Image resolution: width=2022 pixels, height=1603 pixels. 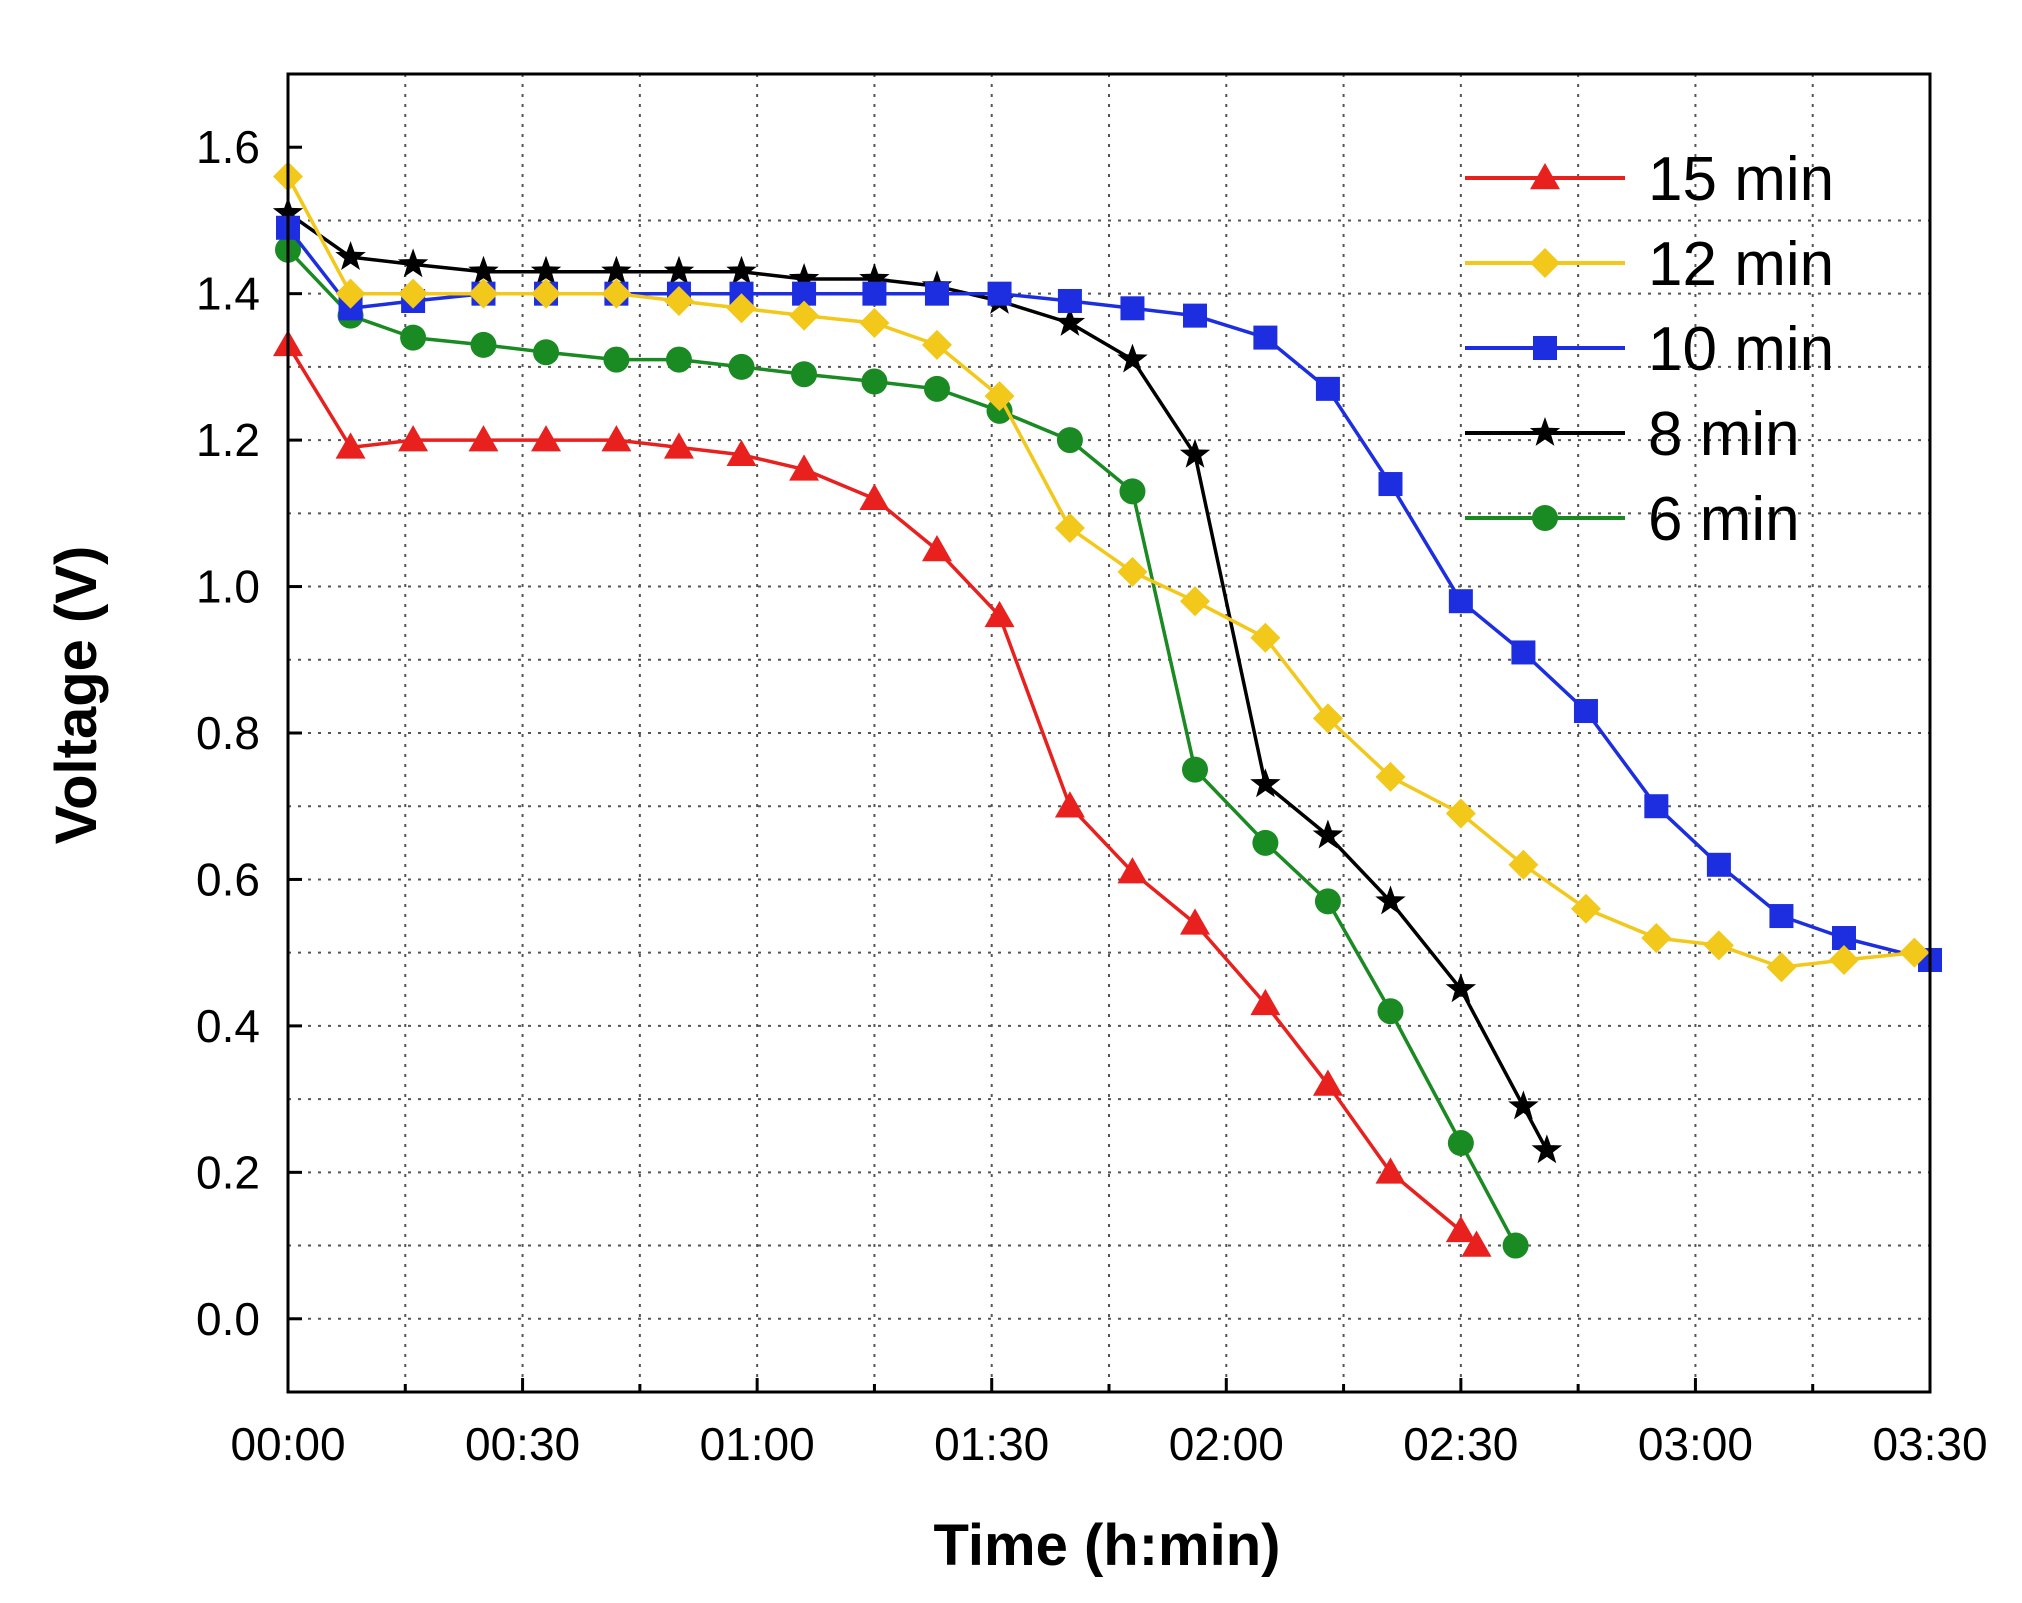 I want to click on legend-label: 8 min, so click(x=1724, y=434).